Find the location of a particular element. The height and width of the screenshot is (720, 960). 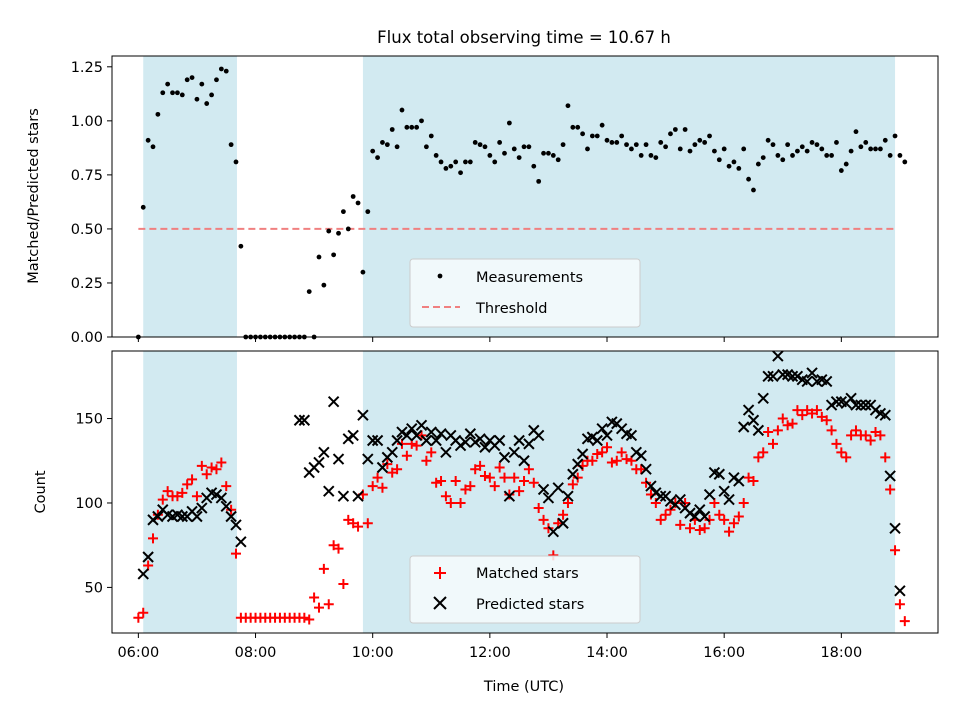

x-tick-label: 14:00 is located at coordinates (607, 653).